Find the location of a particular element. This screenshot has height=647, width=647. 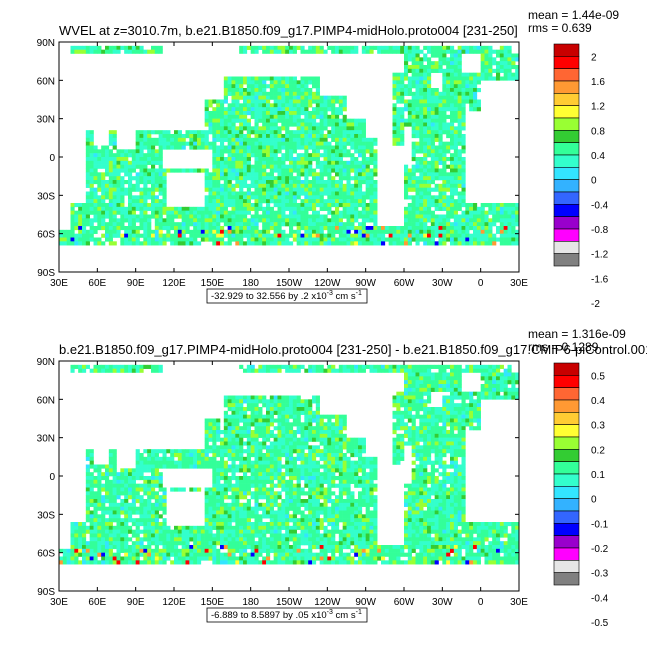

range-info-text: -6.889 to 8.5897 by .05 x10-3 cm s-1 is located at coordinates (286, 615).